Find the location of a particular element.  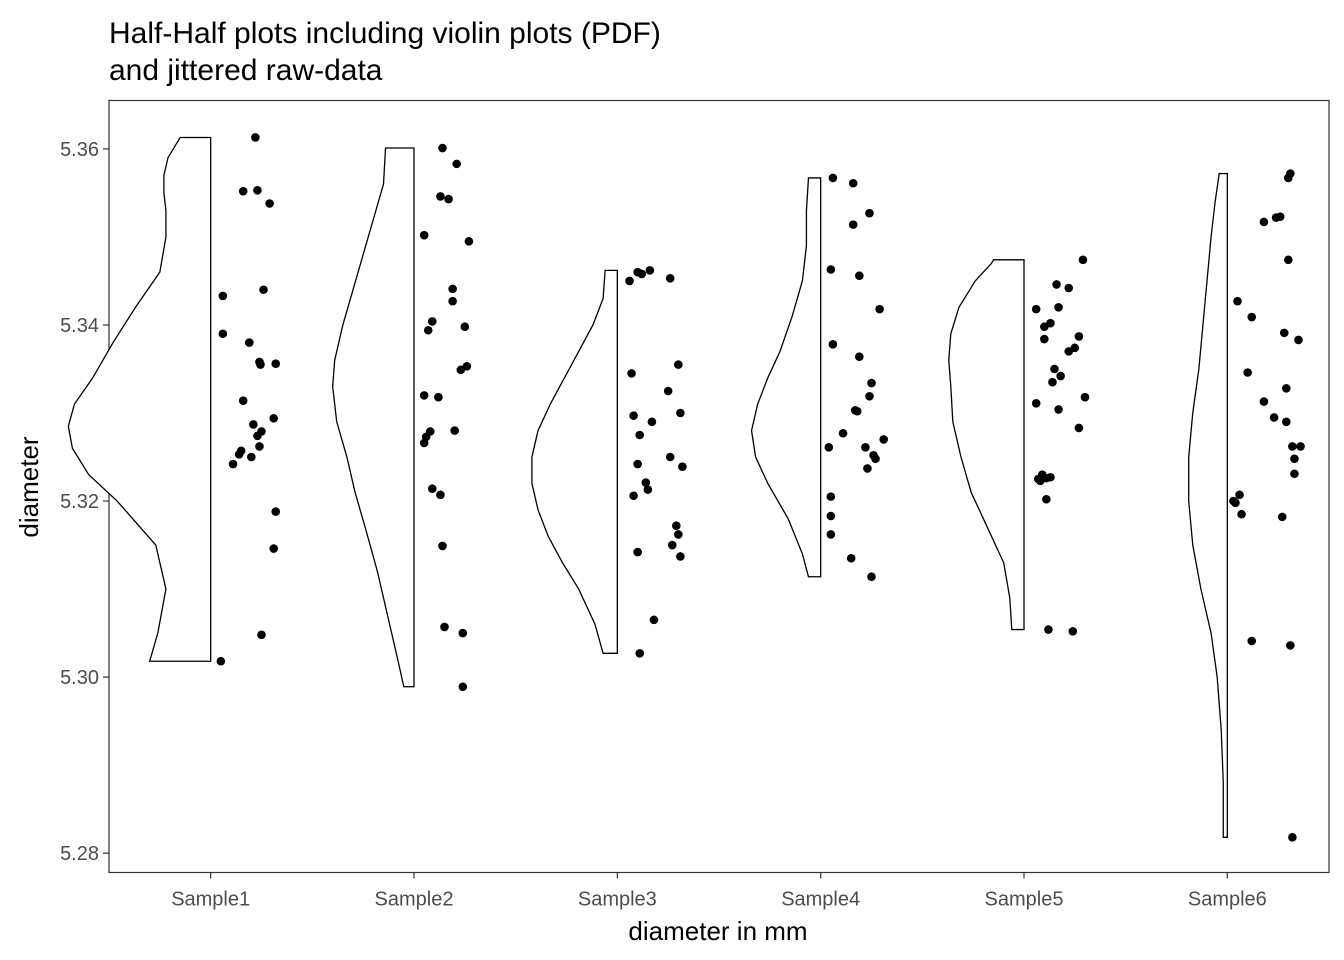

half-violin-sample4 is located at coordinates (786, 377).